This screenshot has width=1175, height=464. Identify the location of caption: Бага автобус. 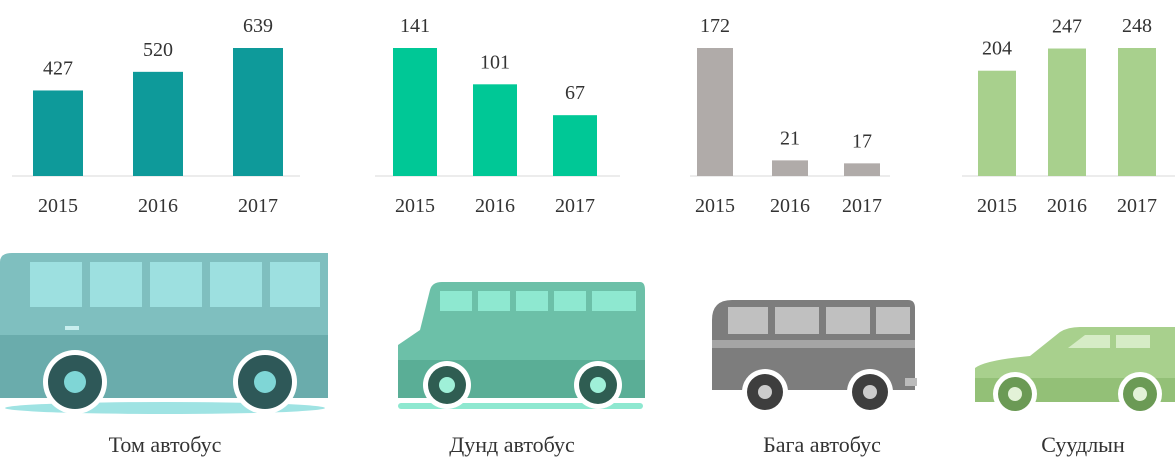
(822, 444).